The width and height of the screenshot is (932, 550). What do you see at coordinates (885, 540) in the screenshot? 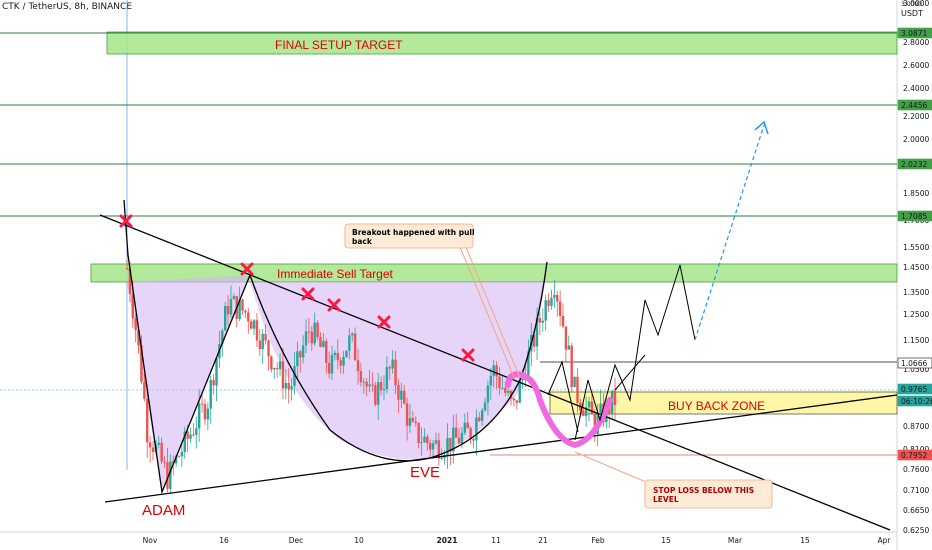
I see `x-tick-label: Apr` at bounding box center [885, 540].